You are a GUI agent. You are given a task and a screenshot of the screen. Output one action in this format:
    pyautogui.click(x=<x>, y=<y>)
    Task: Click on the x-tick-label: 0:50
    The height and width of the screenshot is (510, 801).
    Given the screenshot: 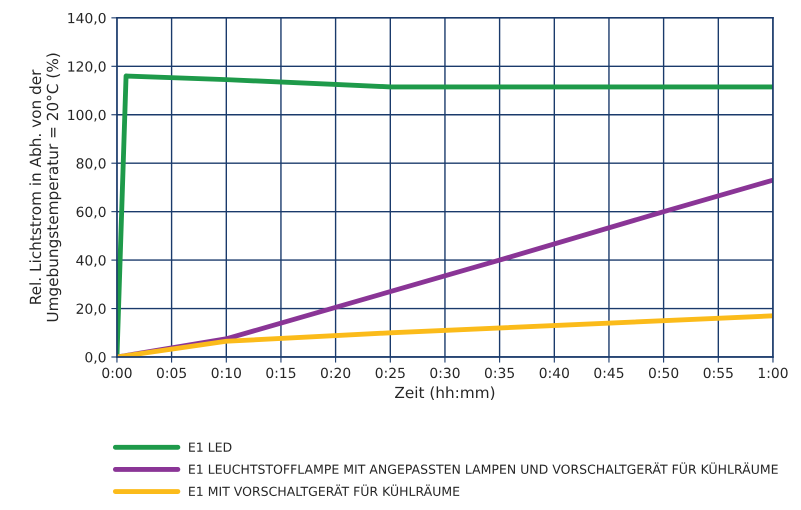 What is the action you would take?
    pyautogui.click(x=663, y=373)
    